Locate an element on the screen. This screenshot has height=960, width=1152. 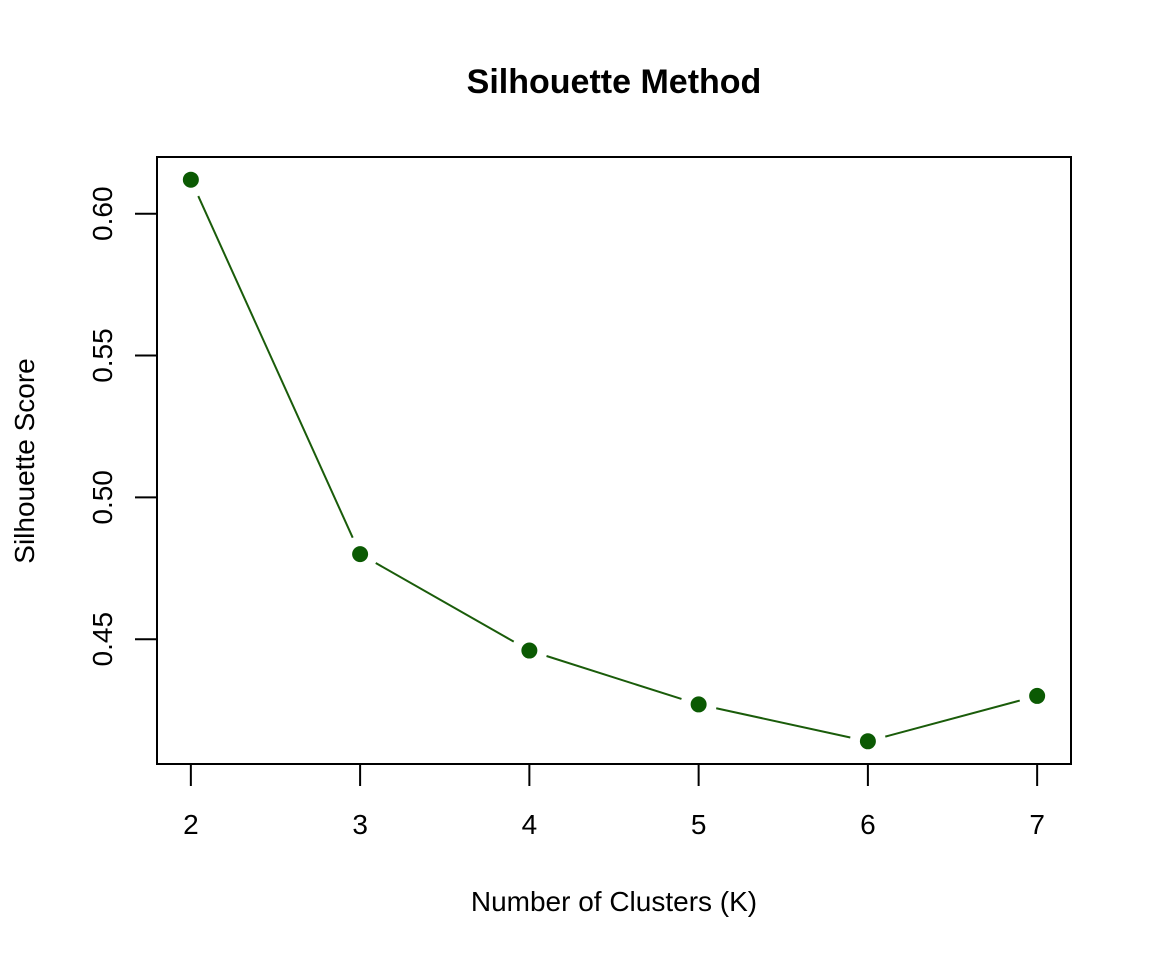
chart-title: Silhouette Method is located at coordinates (614, 82).